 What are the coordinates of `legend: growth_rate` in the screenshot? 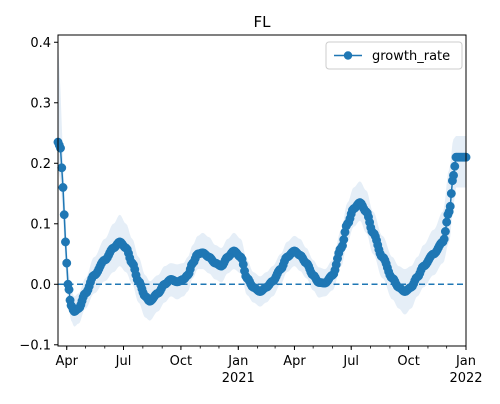 It's located at (394, 55).